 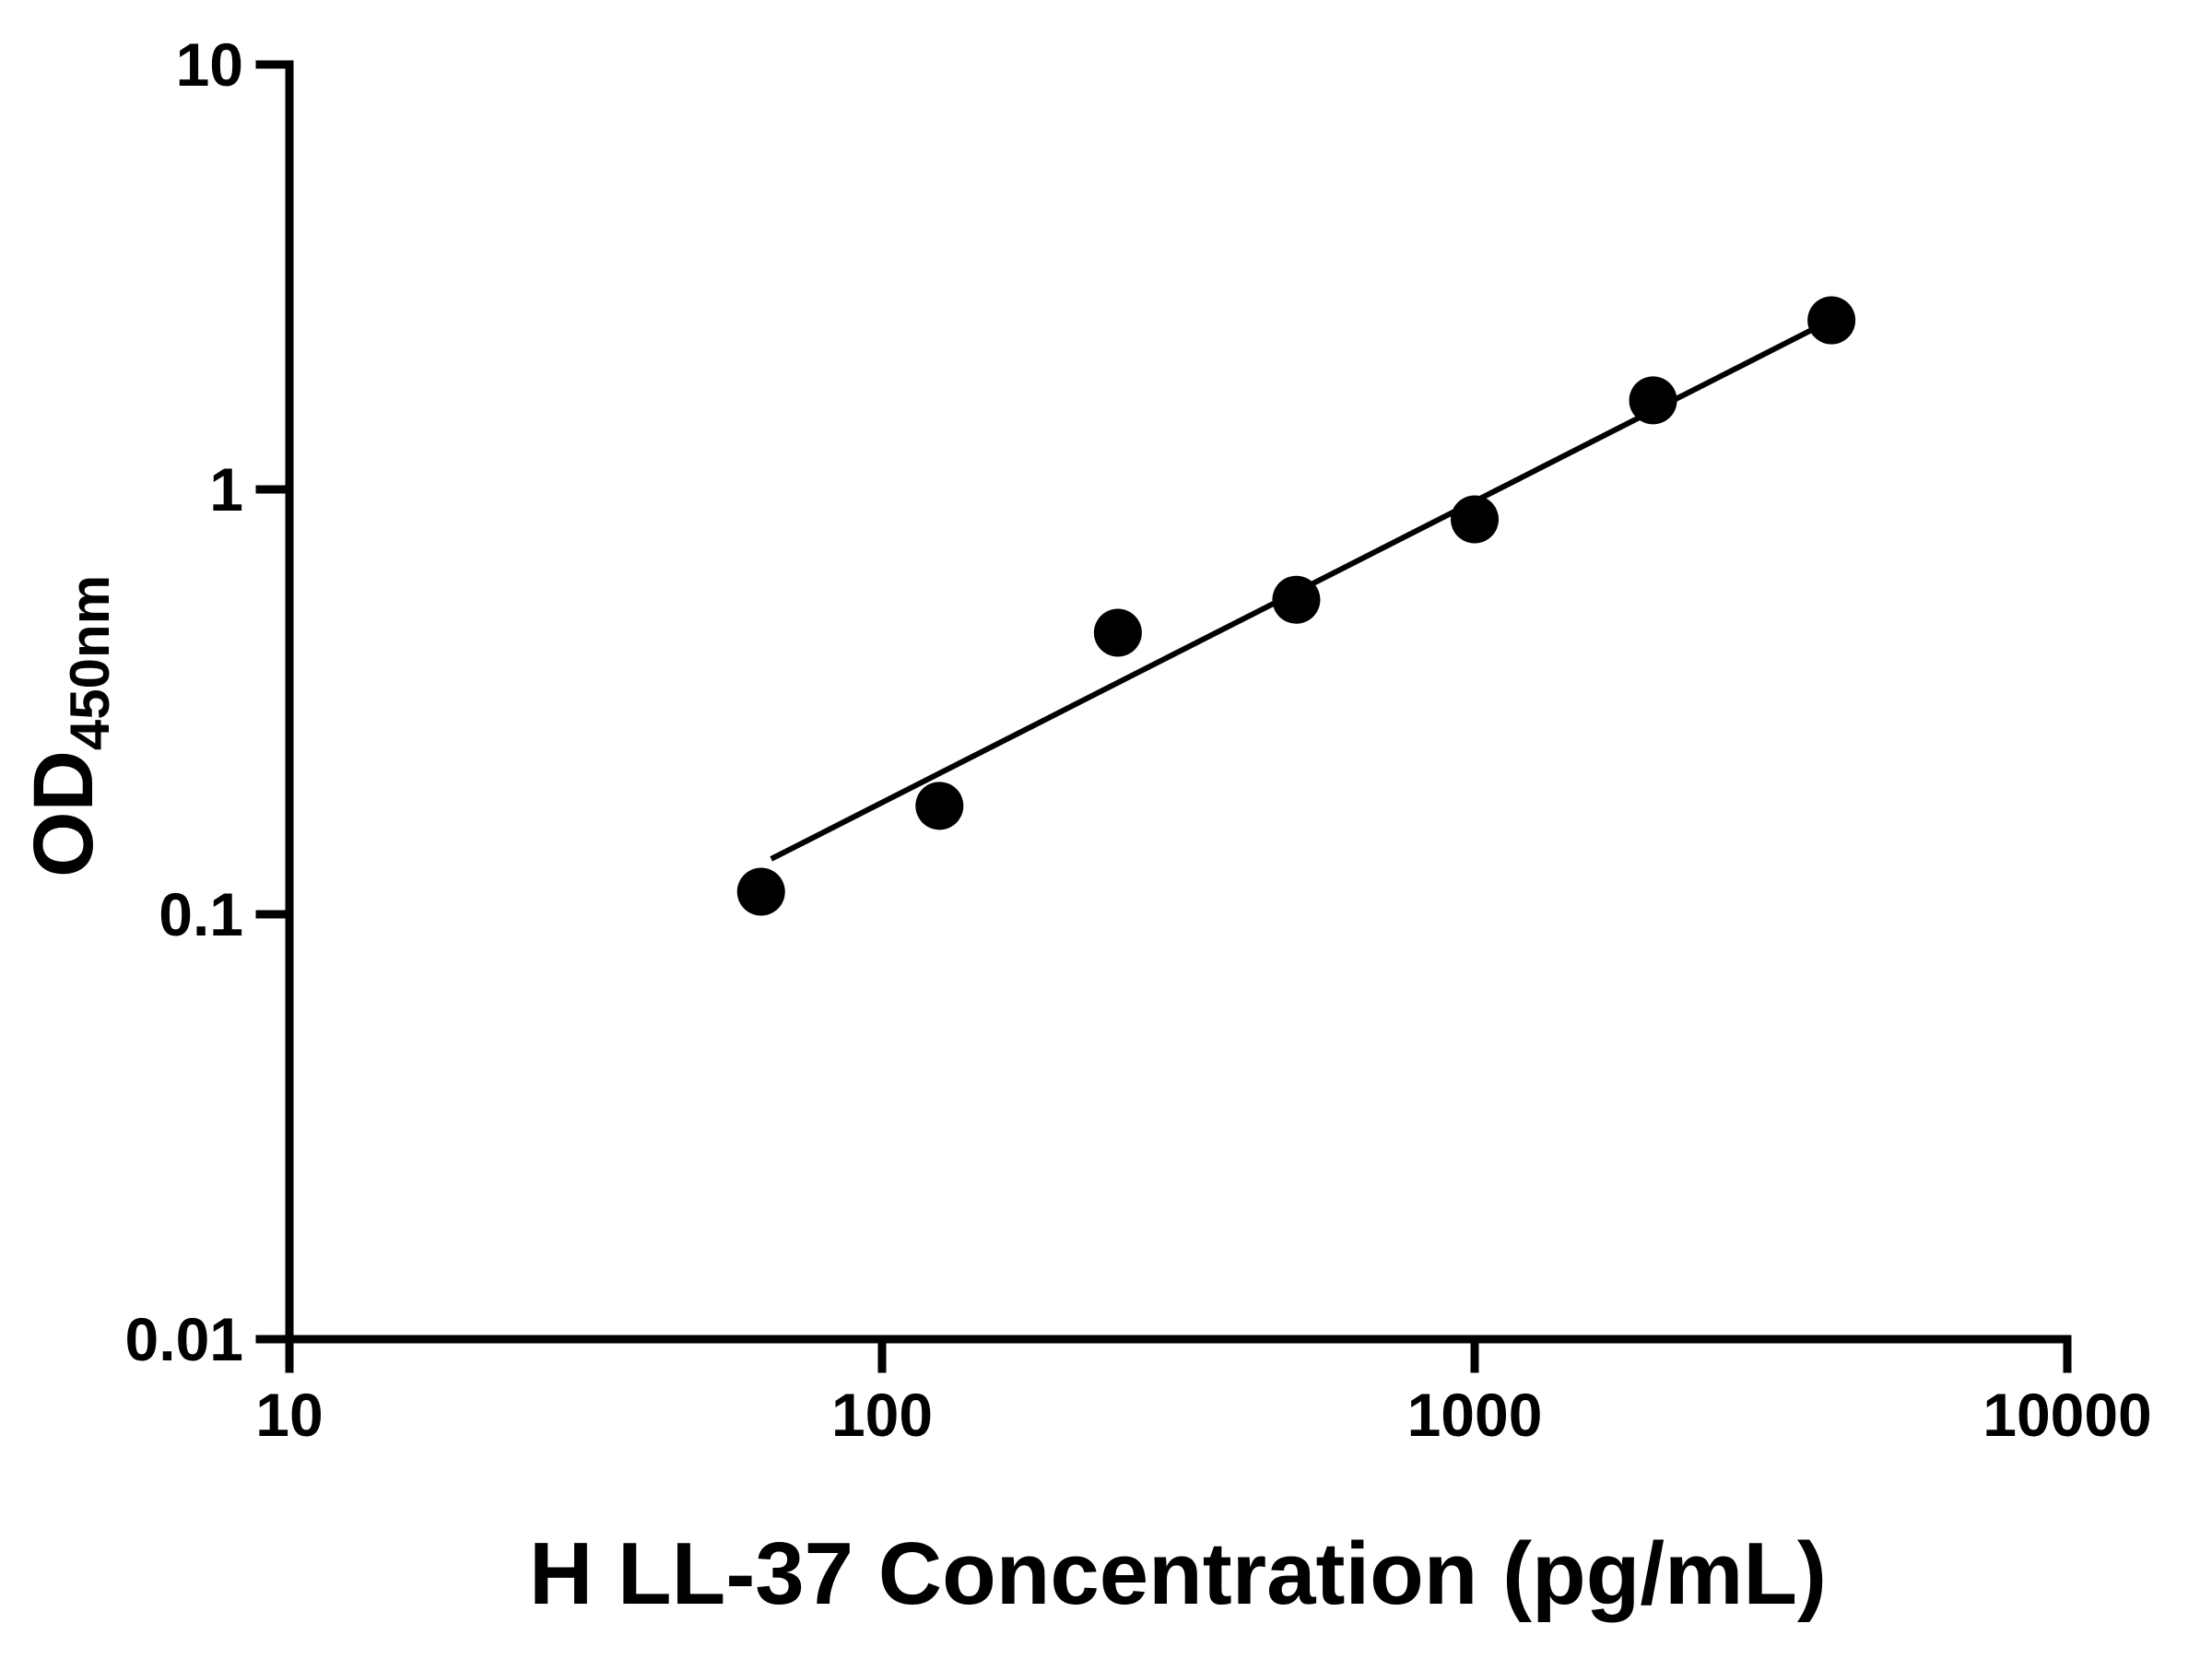 I want to click on x-axis-title: H LL-37 Concentration (pg/mL), so click(x=1178, y=1573).